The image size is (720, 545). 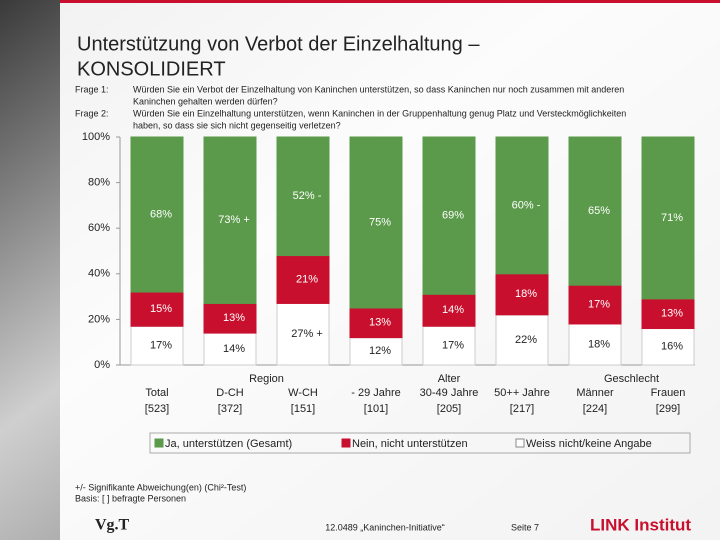 What do you see at coordinates (449, 393) in the screenshot?
I see `x-tick-label: 30-49 Jahre` at bounding box center [449, 393].